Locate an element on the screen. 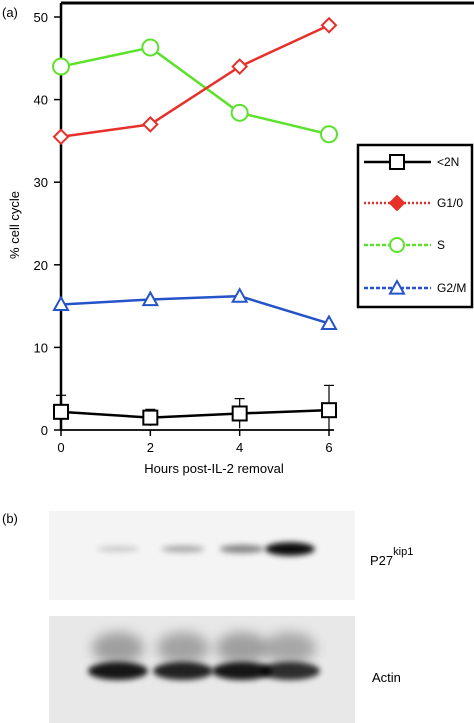  blot-label-actin: Actin is located at coordinates (386, 677).